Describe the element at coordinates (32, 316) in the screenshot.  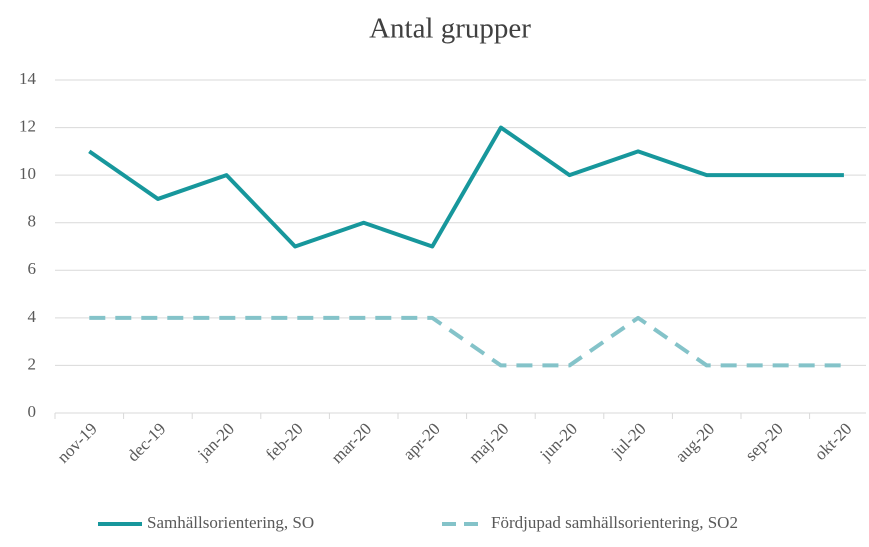
I see `y-tick-label: 4` at that location.